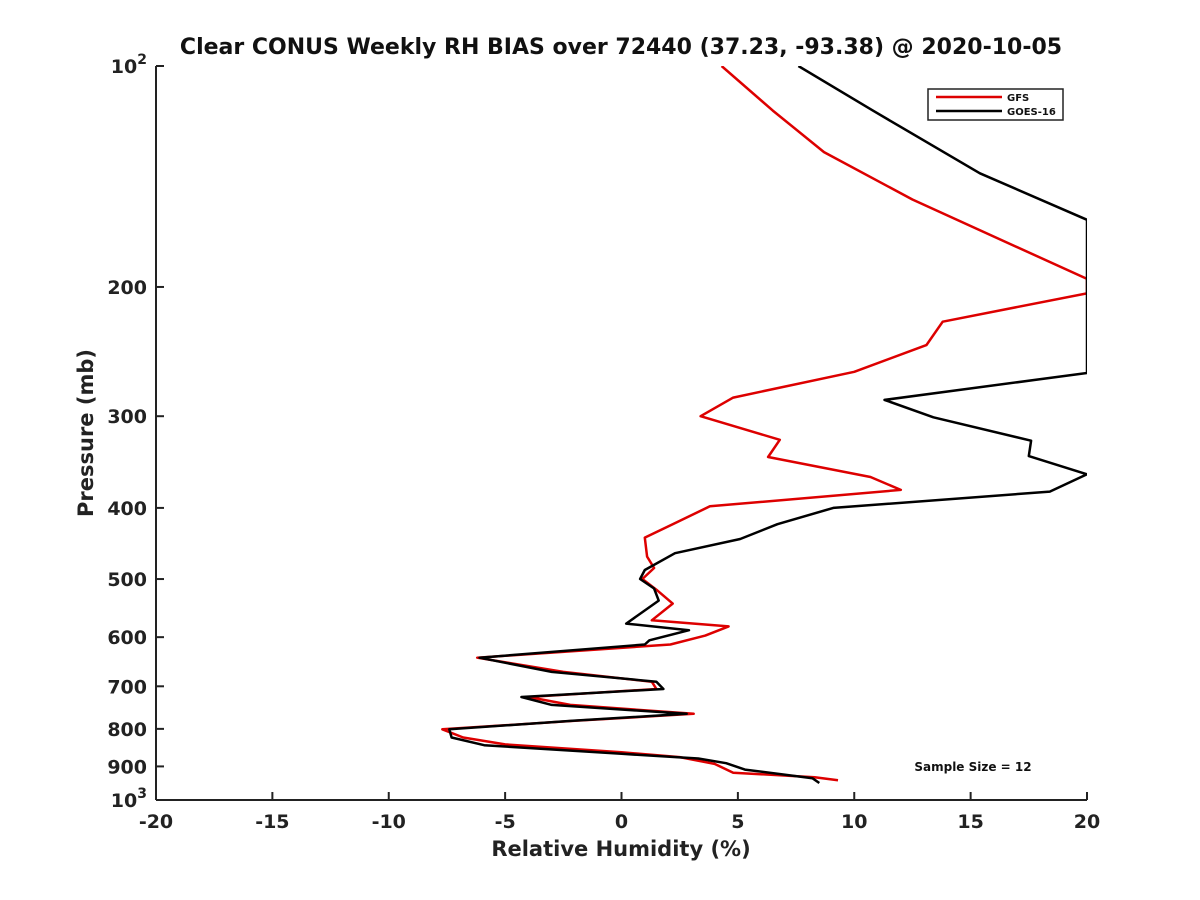 Image resolution: width=1200 pixels, height=900 pixels. I want to click on legend-box, so click(995, 104).